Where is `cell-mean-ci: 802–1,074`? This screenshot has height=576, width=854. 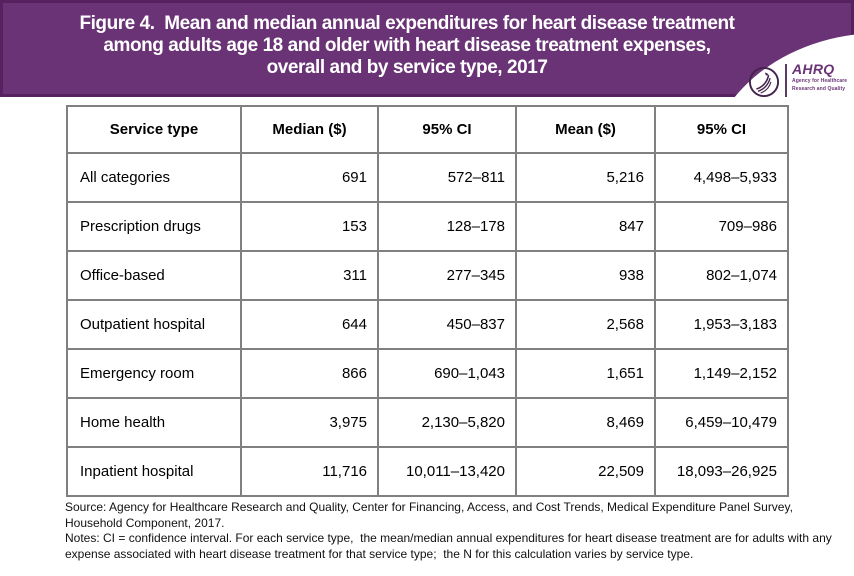 cell-mean-ci: 802–1,074 is located at coordinates (721, 275).